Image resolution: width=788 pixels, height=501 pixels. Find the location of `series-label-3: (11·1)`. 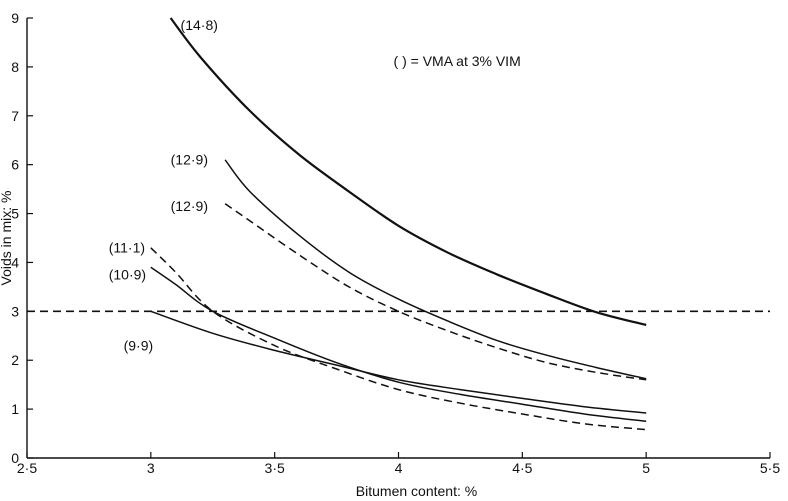

series-label-3: (11·1) is located at coordinates (127, 248).